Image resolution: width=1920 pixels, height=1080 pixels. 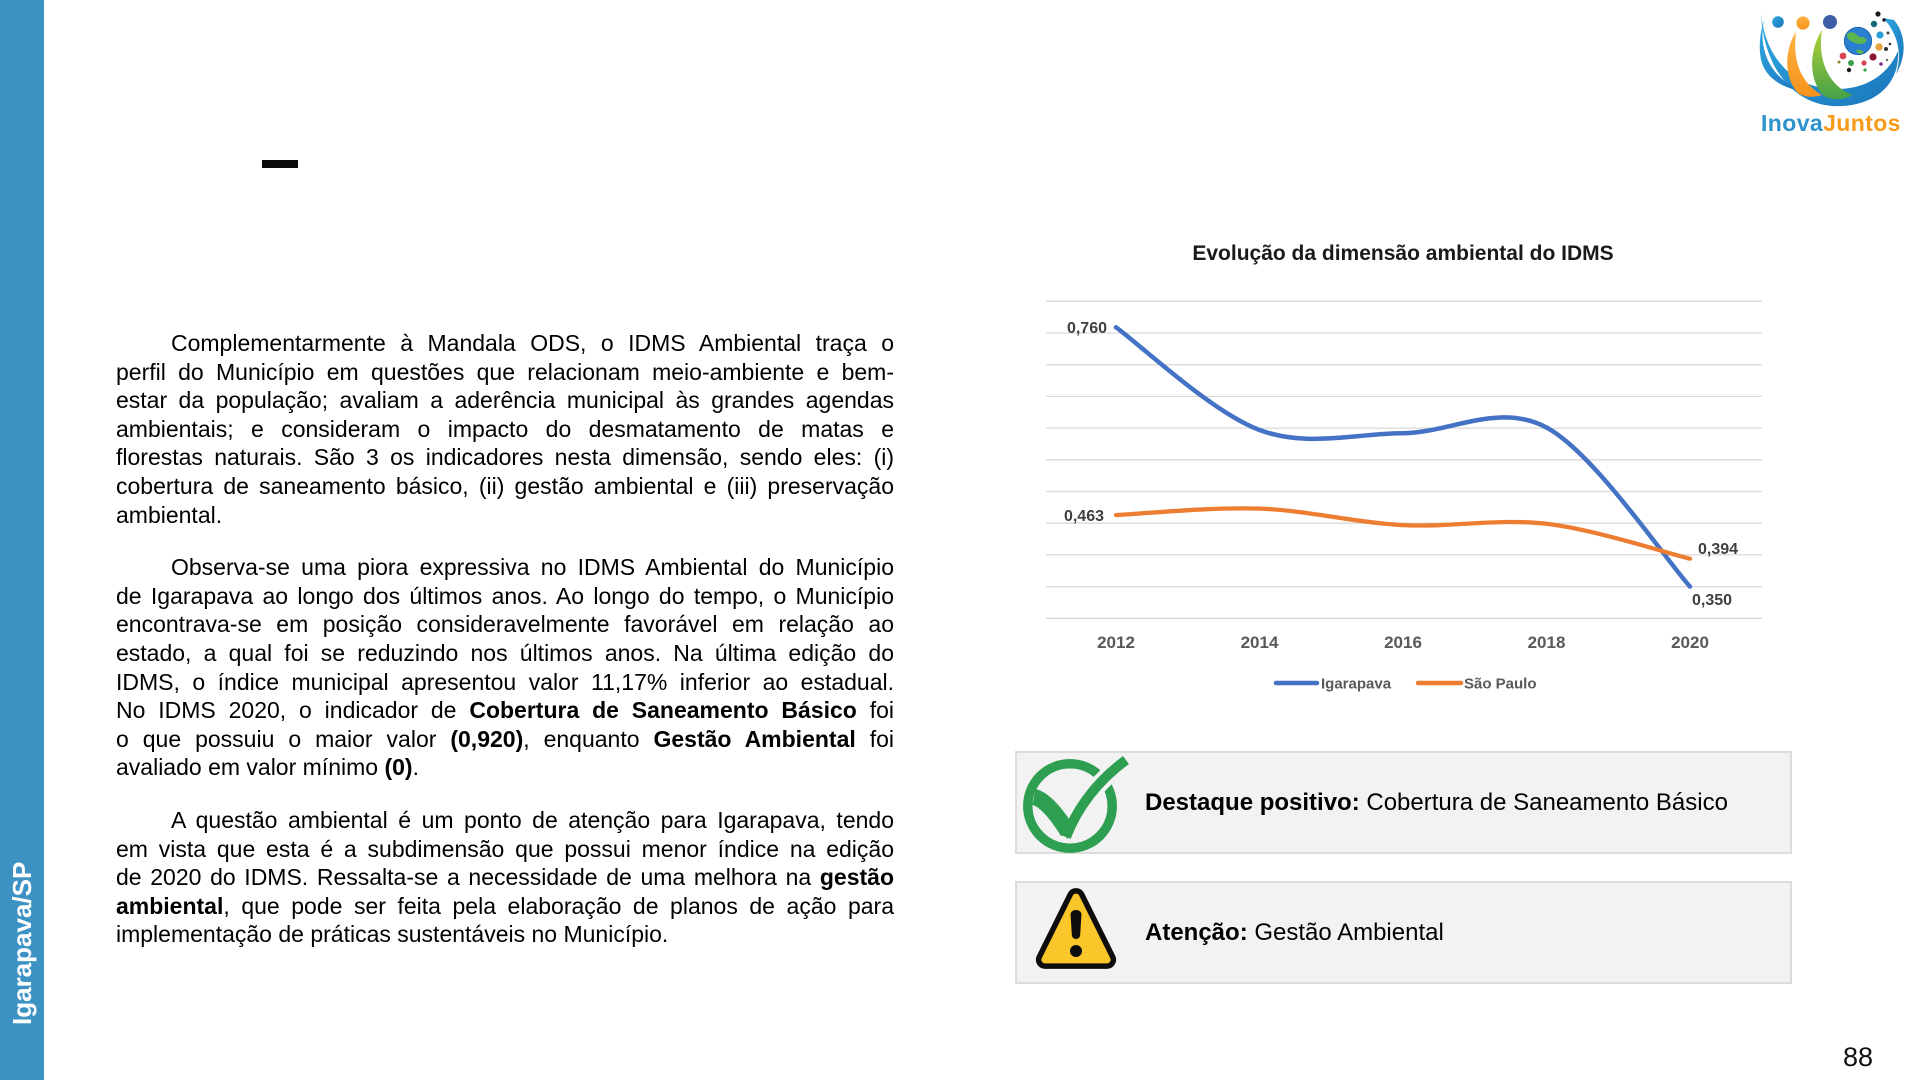 I want to click on svg-text: 0,760, so click(x=1087, y=328).